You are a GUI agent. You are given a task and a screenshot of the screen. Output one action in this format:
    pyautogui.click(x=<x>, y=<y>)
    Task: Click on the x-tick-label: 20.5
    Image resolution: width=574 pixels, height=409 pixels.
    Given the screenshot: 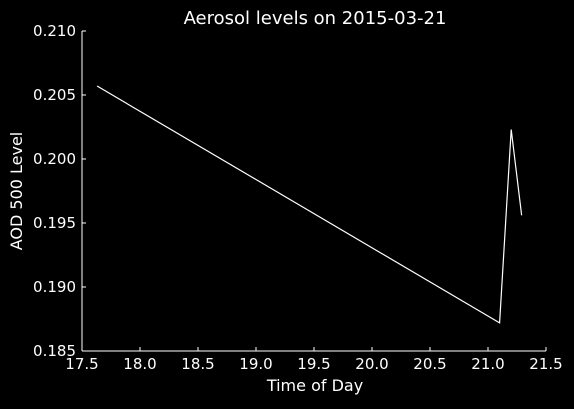 What is the action you would take?
    pyautogui.click(x=429, y=364)
    